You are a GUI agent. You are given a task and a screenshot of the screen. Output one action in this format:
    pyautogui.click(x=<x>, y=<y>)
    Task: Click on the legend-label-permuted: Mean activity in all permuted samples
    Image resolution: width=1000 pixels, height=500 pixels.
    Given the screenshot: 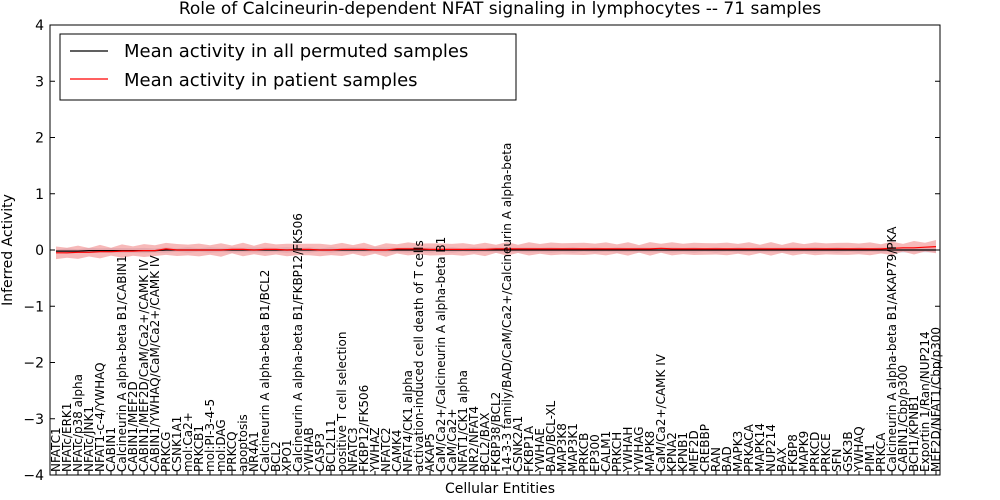 What is the action you would take?
    pyautogui.click(x=296, y=51)
    